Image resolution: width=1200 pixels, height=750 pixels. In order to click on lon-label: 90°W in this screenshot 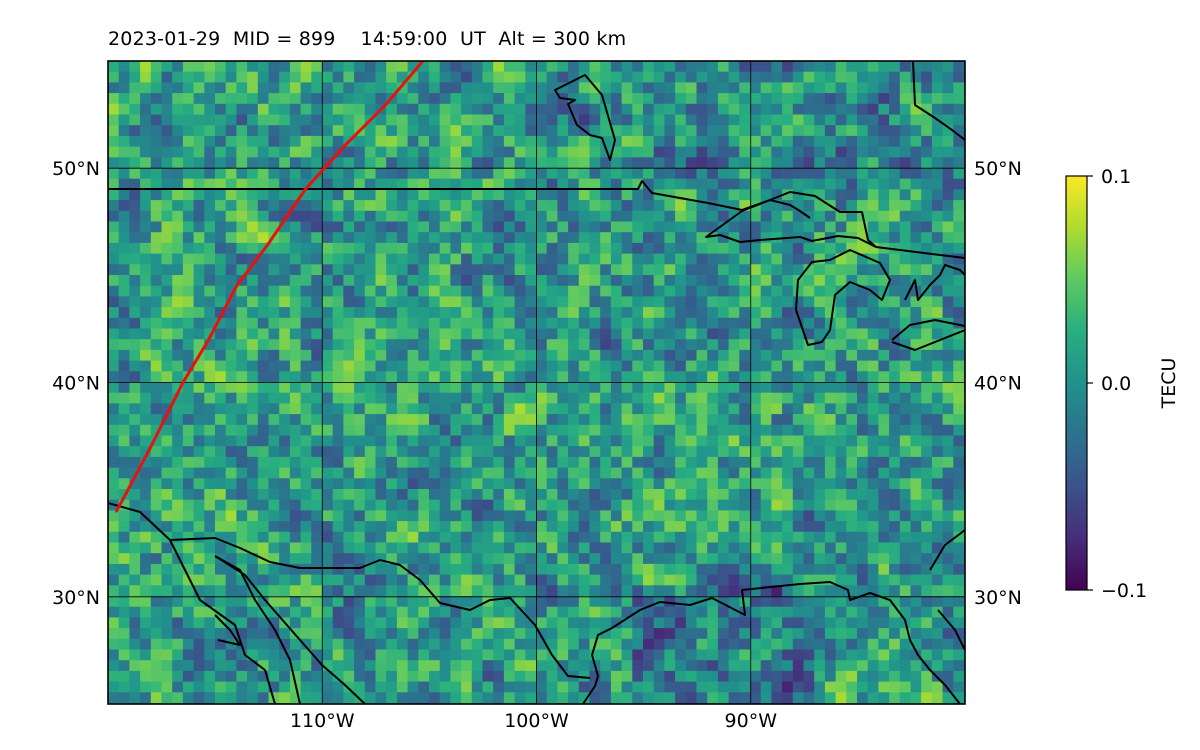, I will do `click(751, 721)`.